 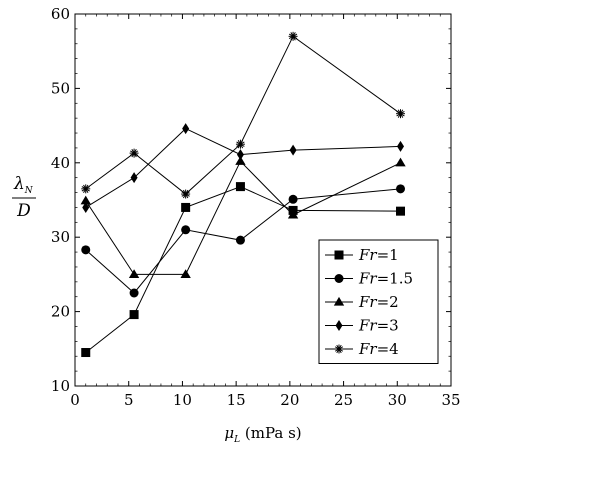 I want to click on y-tick-label: 10, so click(x=60, y=386).